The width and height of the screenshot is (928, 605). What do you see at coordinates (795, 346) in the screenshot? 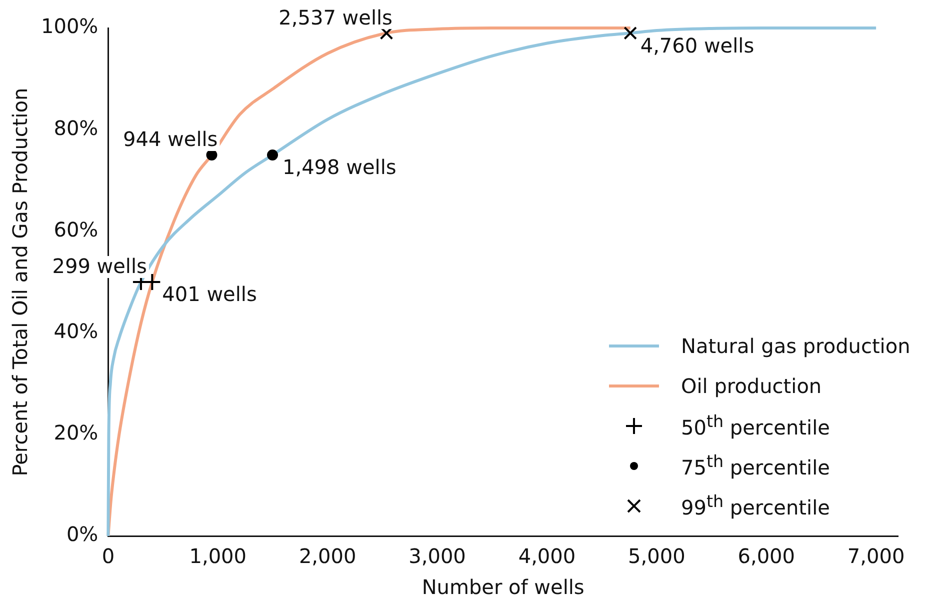
I see `legend-label: Natural gas production` at bounding box center [795, 346].